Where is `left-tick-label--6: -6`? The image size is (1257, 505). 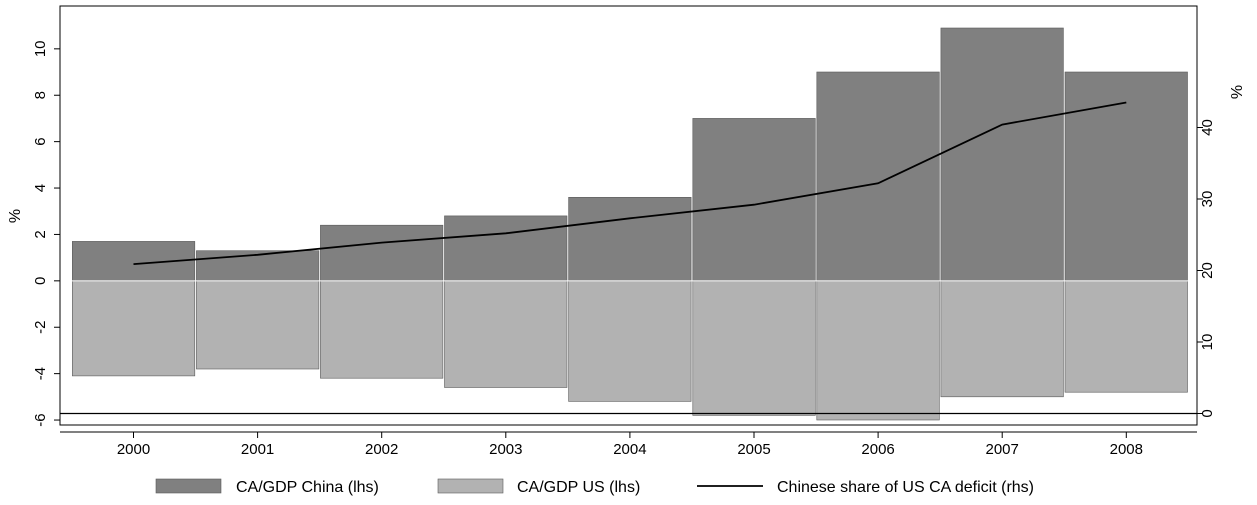 left-tick-label--6: -6 is located at coordinates (40, 419).